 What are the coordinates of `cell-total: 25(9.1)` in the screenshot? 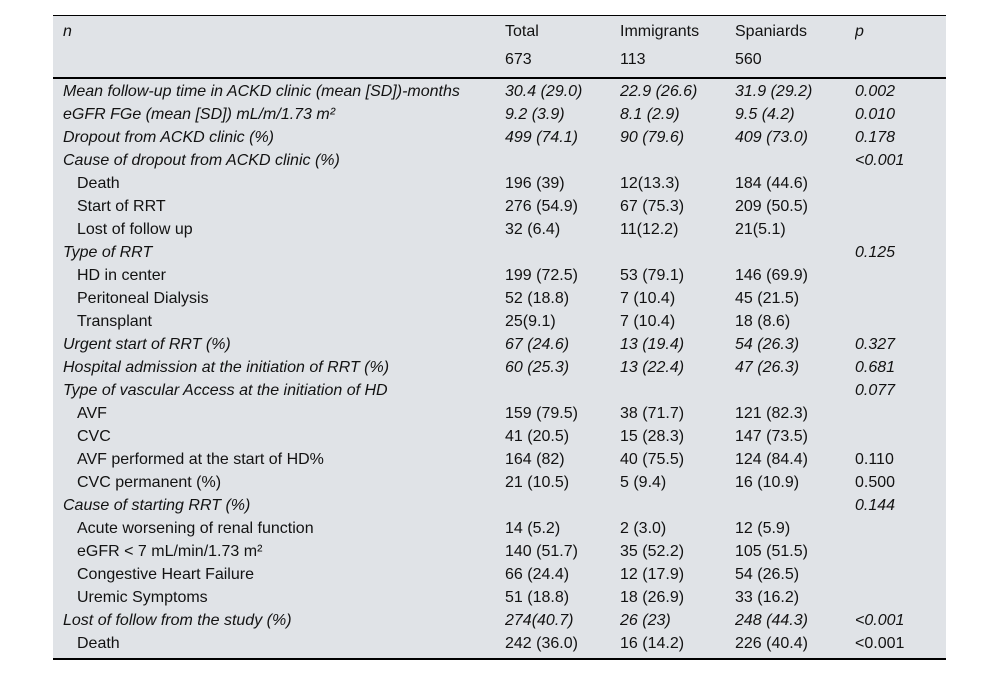 It's located at (530, 321).